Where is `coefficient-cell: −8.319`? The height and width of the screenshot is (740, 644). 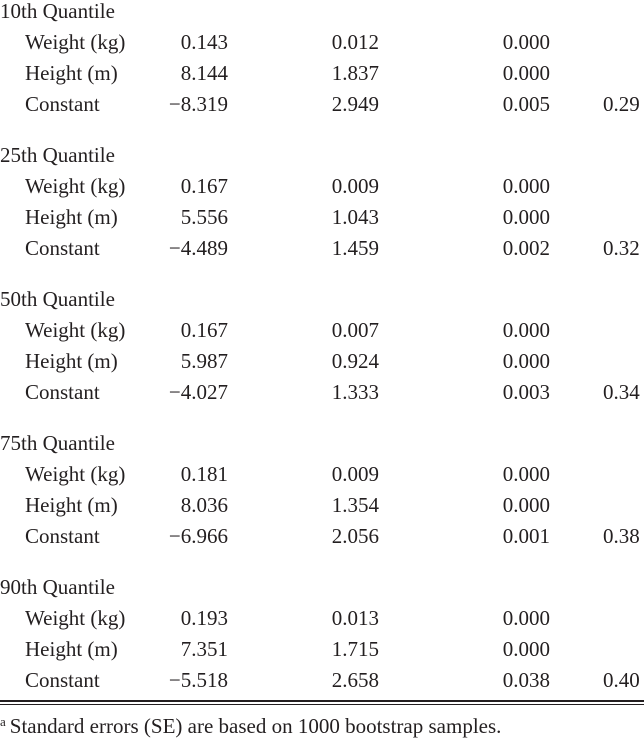 coefficient-cell: −8.319 is located at coordinates (198, 104).